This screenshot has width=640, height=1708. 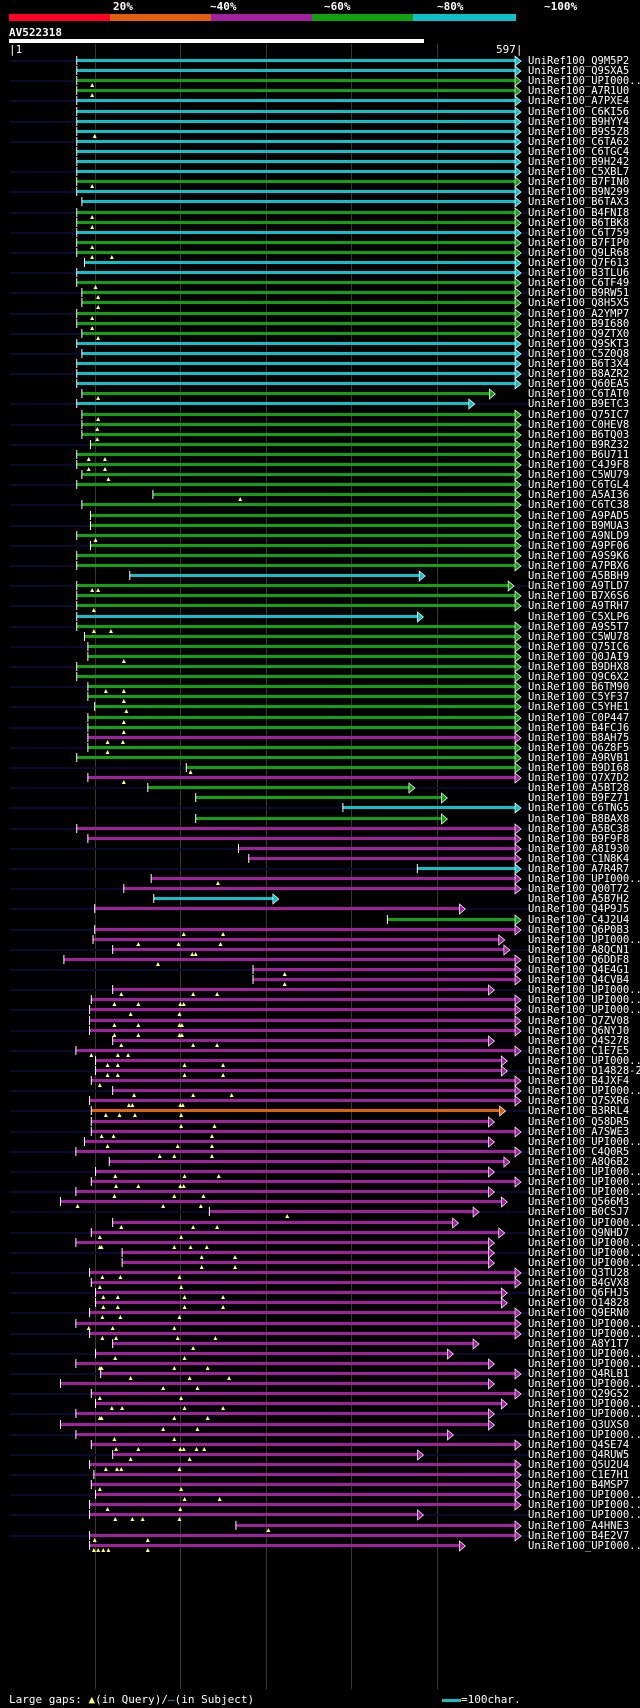 What do you see at coordinates (579, 61) in the screenshot?
I see `hit-name-link: UniRef100_Q9M5P2` at bounding box center [579, 61].